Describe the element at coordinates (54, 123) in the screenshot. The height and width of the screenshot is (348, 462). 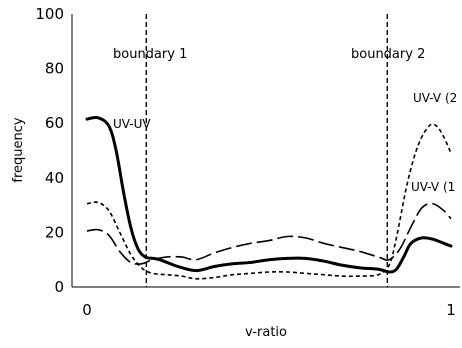
I see `y-tick-label: 60` at that location.